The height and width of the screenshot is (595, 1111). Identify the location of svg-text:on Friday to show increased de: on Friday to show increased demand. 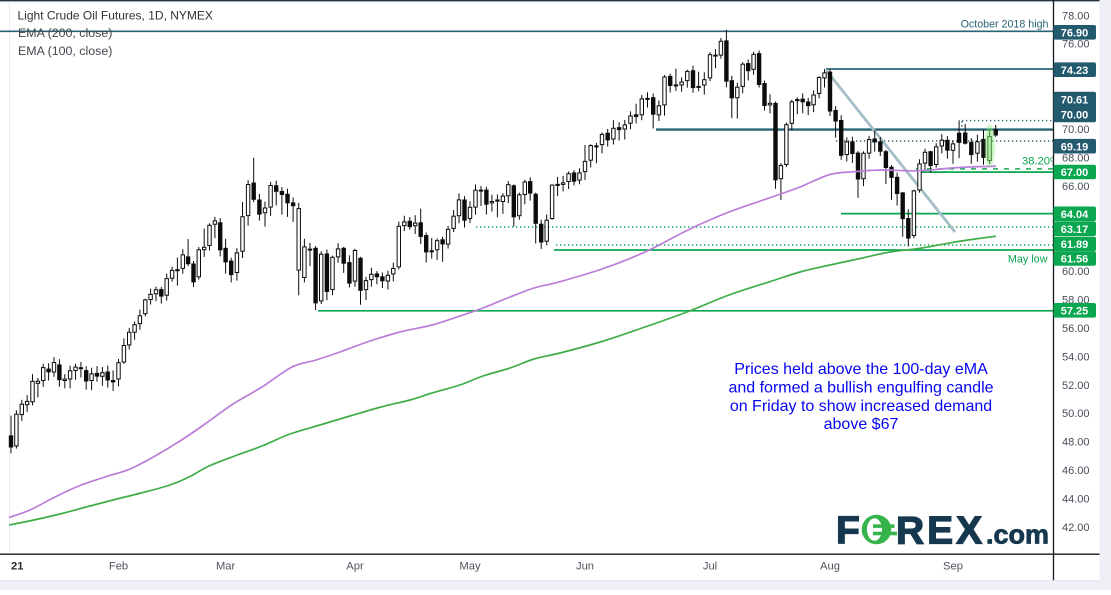
(861, 406).